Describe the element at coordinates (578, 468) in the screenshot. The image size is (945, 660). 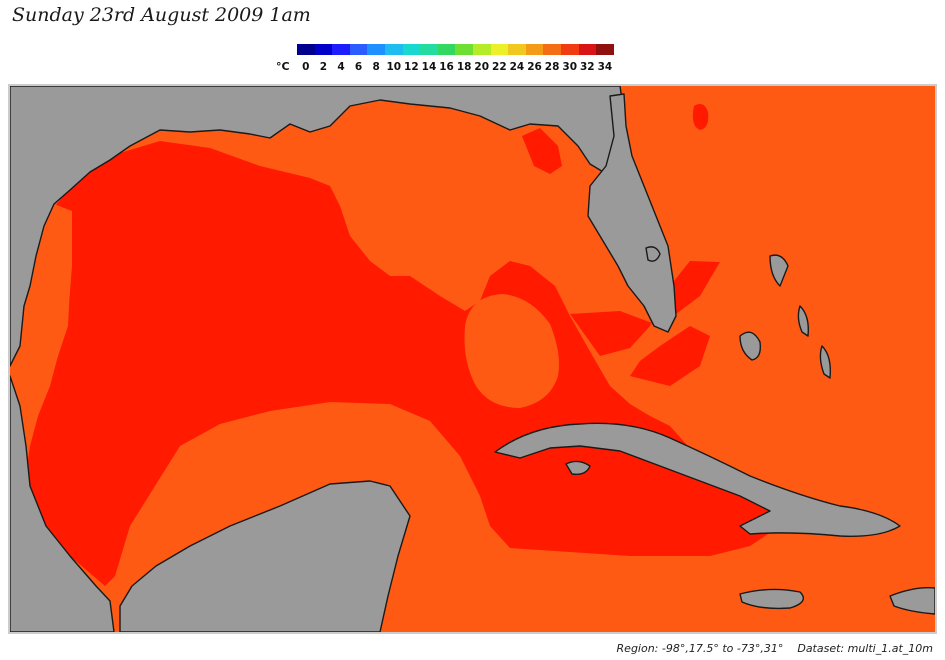
I see `land-isle-of-youth` at that location.